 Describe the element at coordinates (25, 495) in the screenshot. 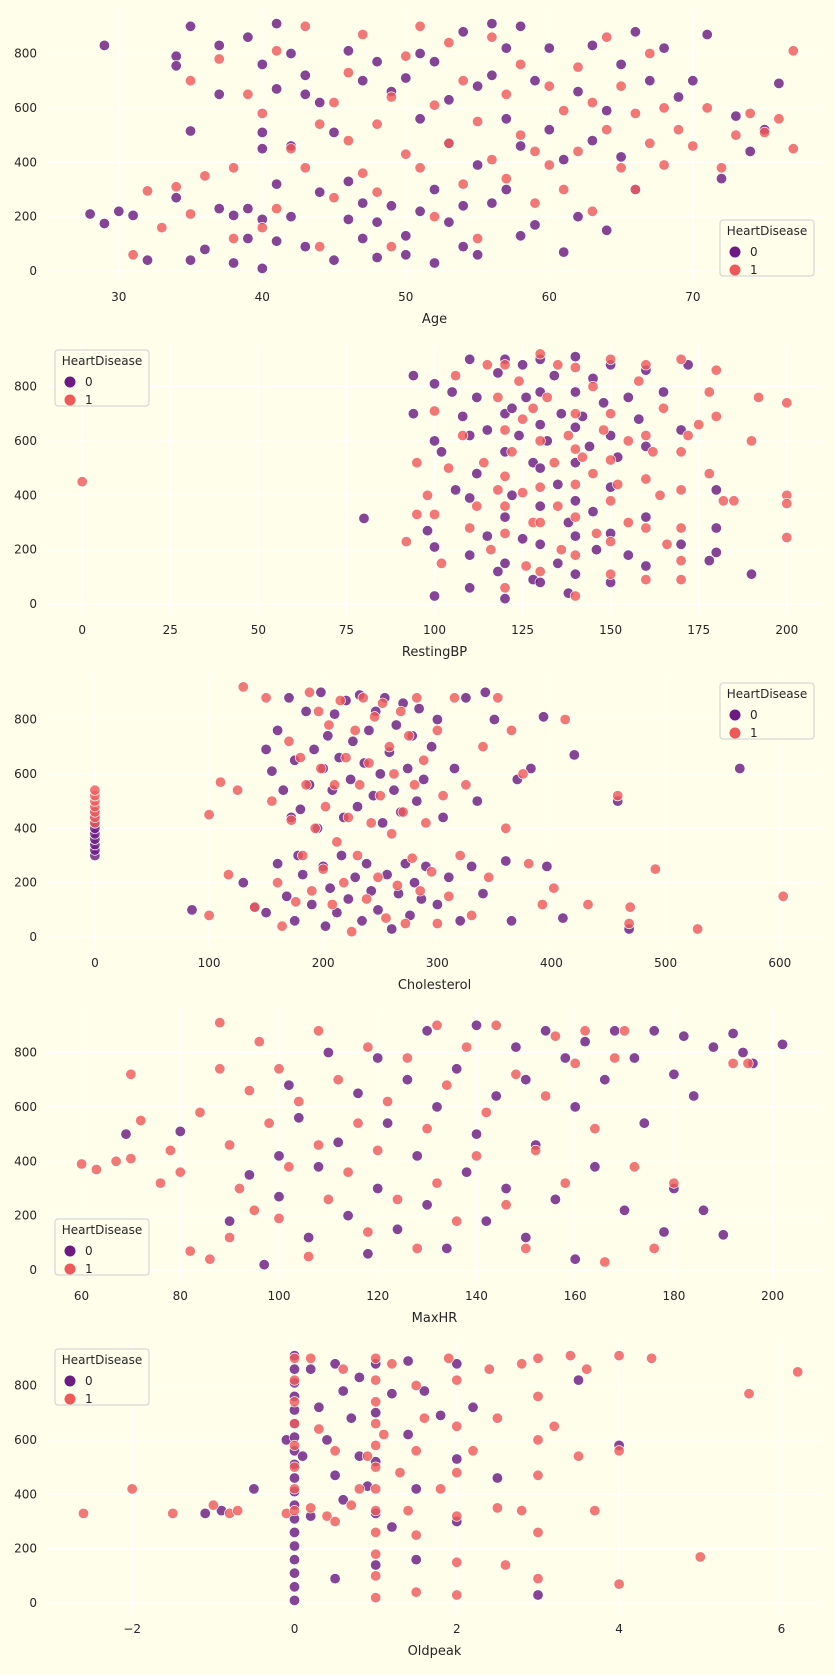

I see `y-tick-label: 400` at that location.